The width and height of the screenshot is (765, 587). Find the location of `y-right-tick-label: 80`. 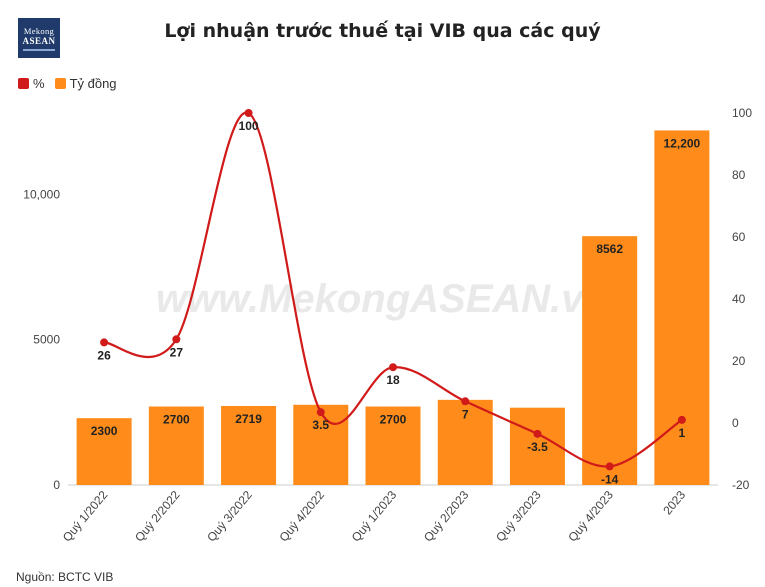

y-right-tick-label: 80 is located at coordinates (739, 175).